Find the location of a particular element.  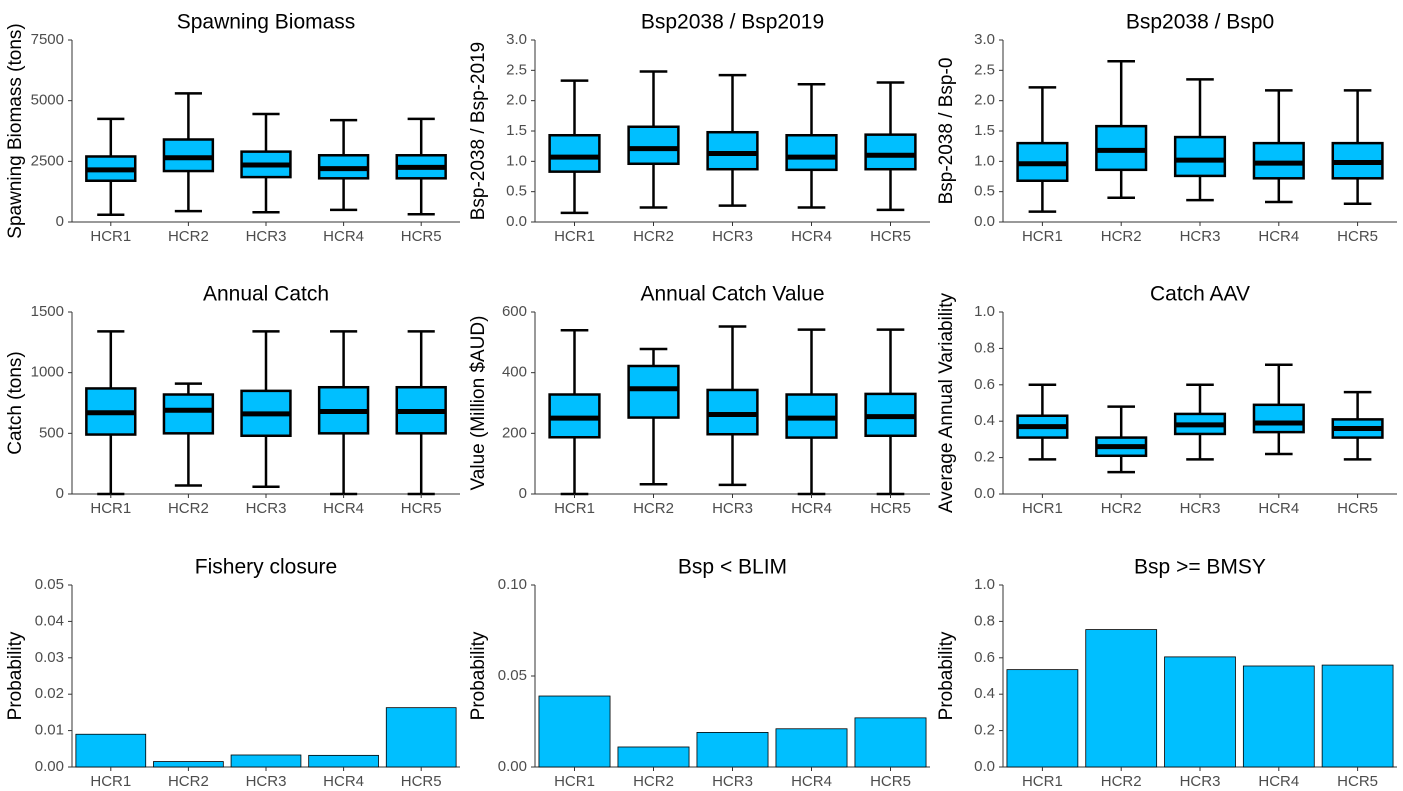

y-tick-label: 5000 is located at coordinates (47, 100).